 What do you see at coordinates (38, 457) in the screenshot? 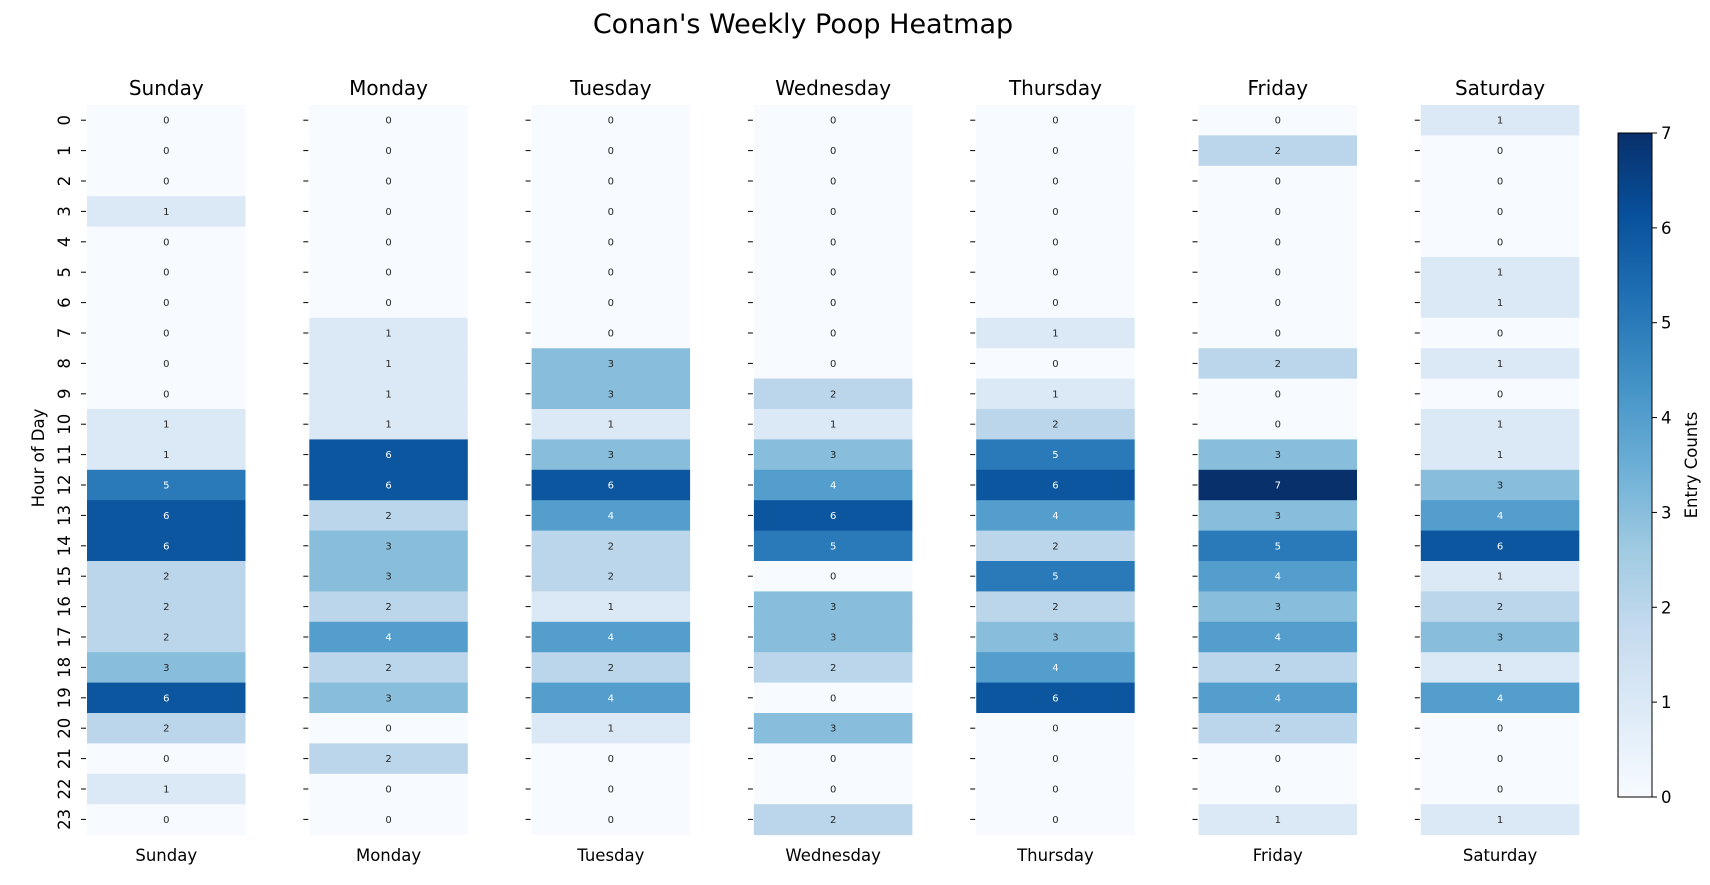
I see `y-axis-label: Hour of Day` at bounding box center [38, 457].